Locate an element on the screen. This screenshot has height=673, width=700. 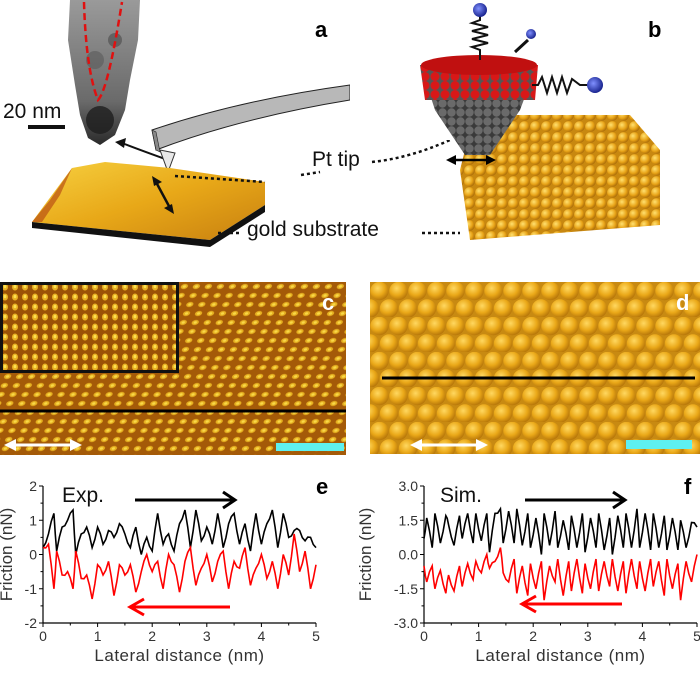
y-tick-label: 0.0 is located at coordinates (409, 555).